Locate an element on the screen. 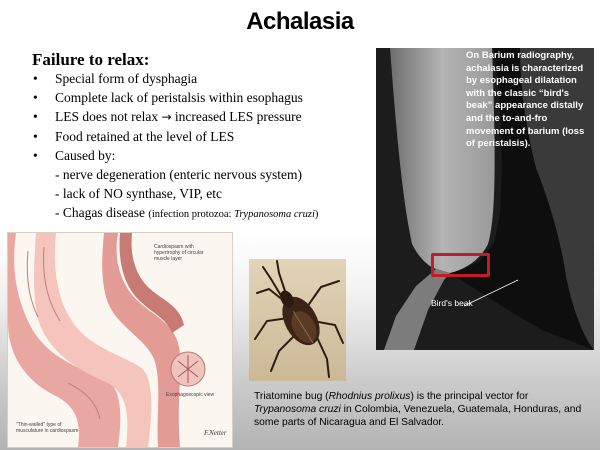 The height and width of the screenshot is (450, 600). sub-item-text: - Chagas disease is located at coordinates (102, 212).